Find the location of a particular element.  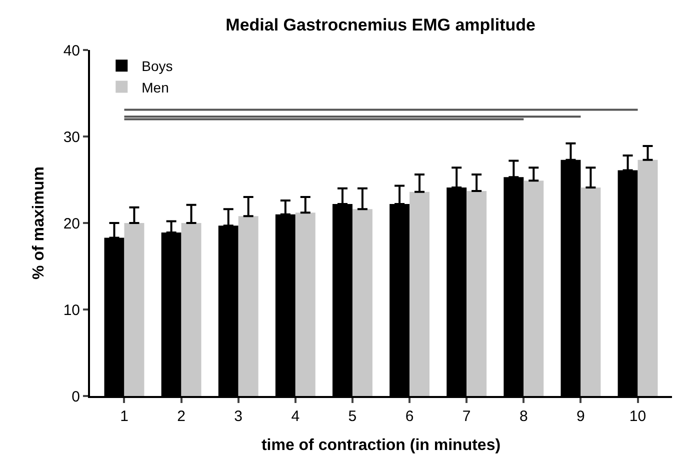

x-tick-label: 4 is located at coordinates (295, 416).